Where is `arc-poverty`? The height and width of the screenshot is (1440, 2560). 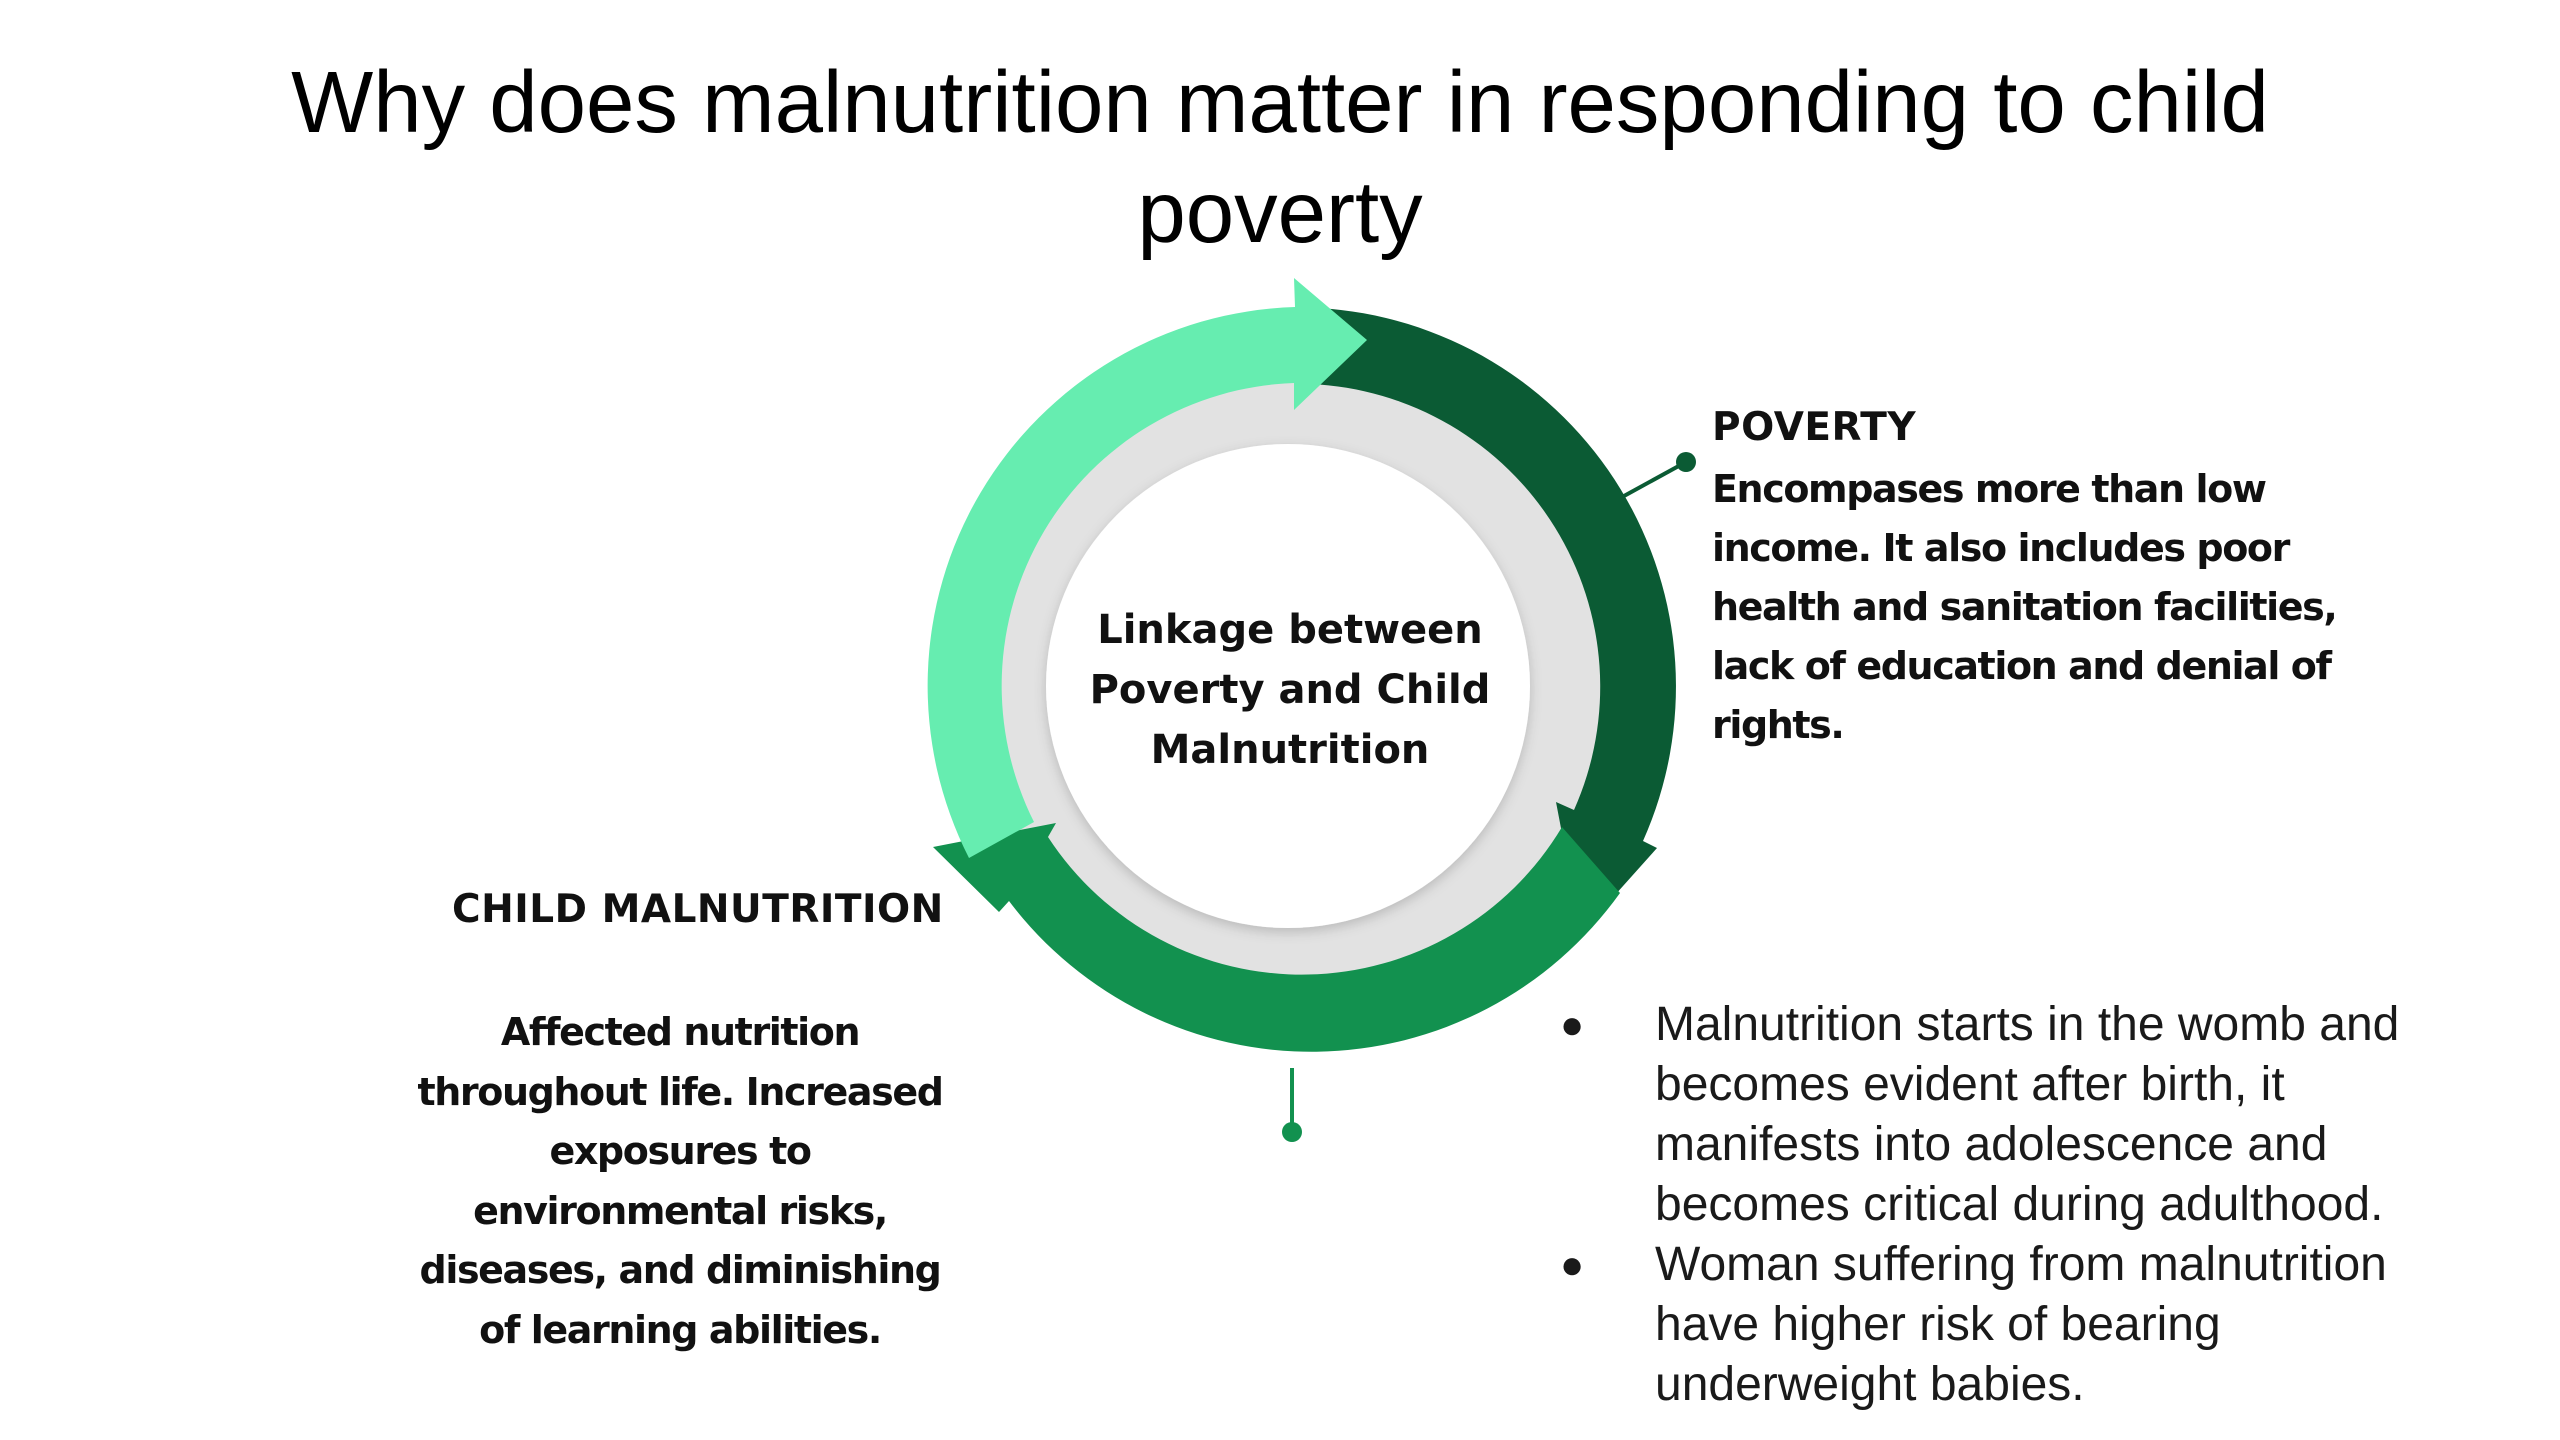
arc-poverty is located at coordinates (1493, 620).